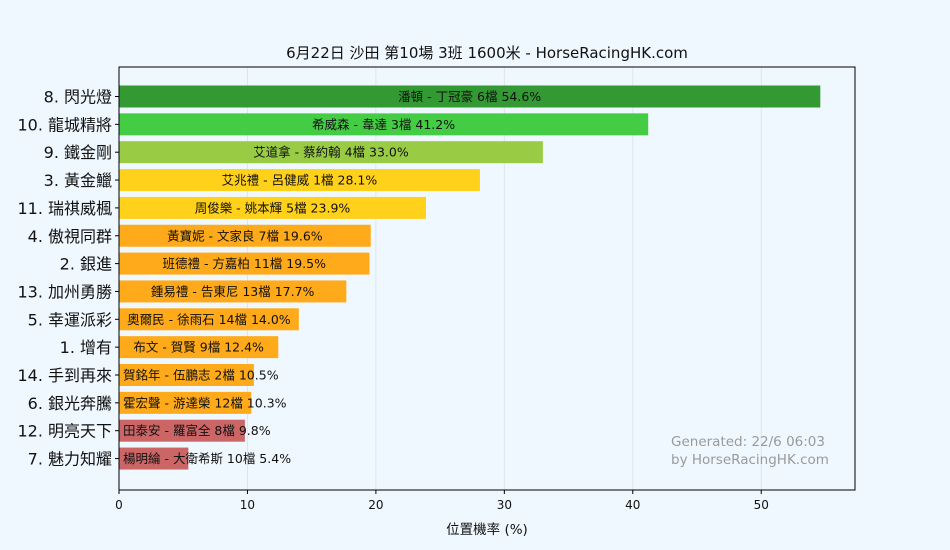 This screenshot has height=550, width=950. What do you see at coordinates (487, 529) in the screenshot?
I see `x-axis-label: 位置機率 (%)` at bounding box center [487, 529].